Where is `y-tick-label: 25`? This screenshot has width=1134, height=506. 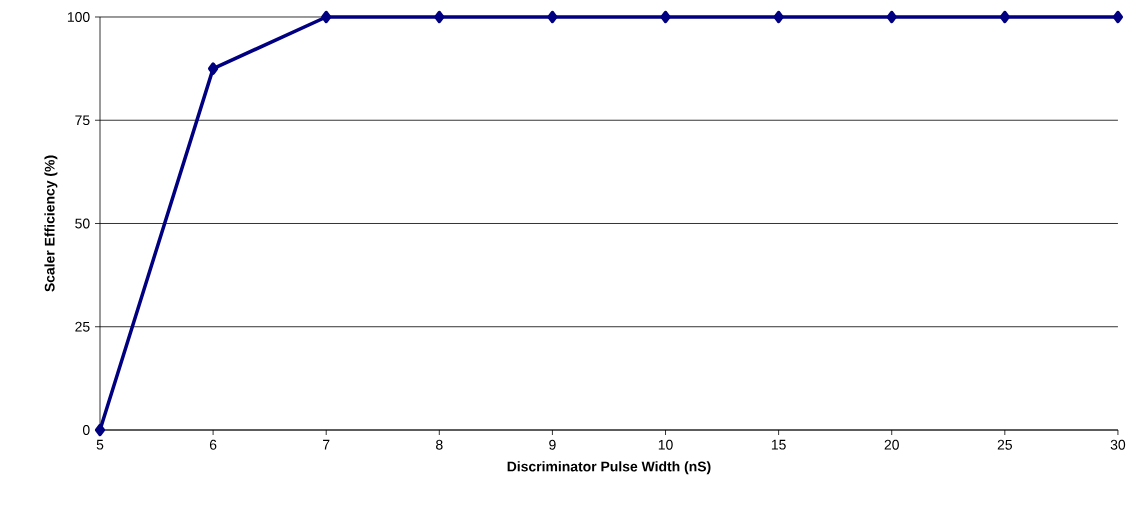 y-tick-label: 25 is located at coordinates (82, 326).